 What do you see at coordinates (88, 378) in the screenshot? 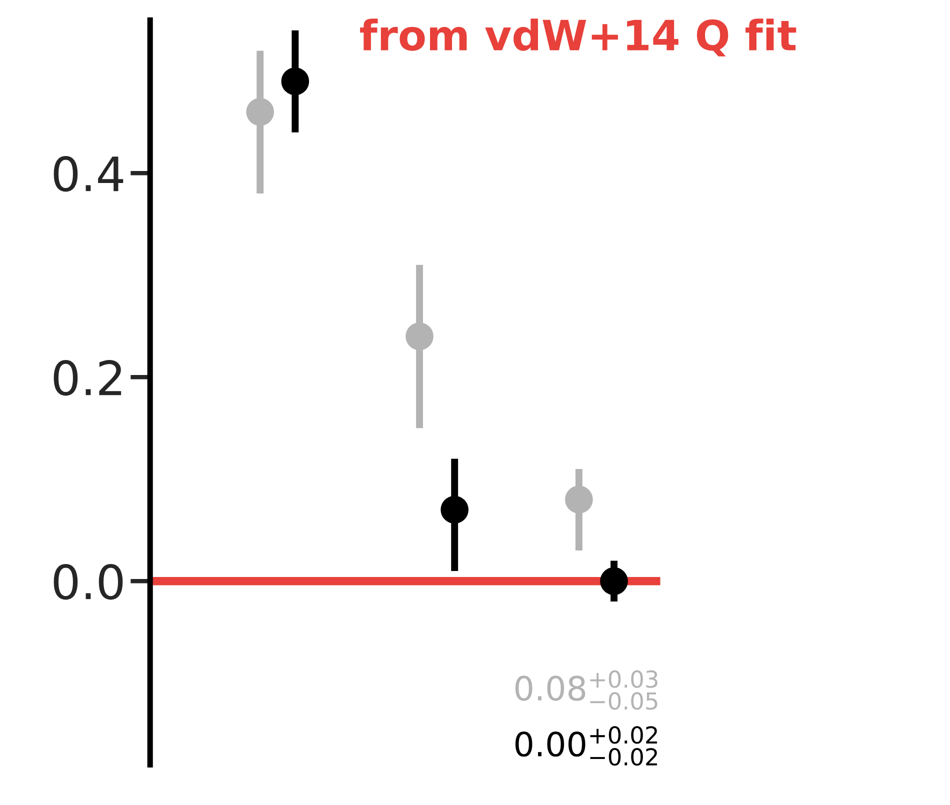
I see `y-tick-label: 0.2` at bounding box center [88, 378].